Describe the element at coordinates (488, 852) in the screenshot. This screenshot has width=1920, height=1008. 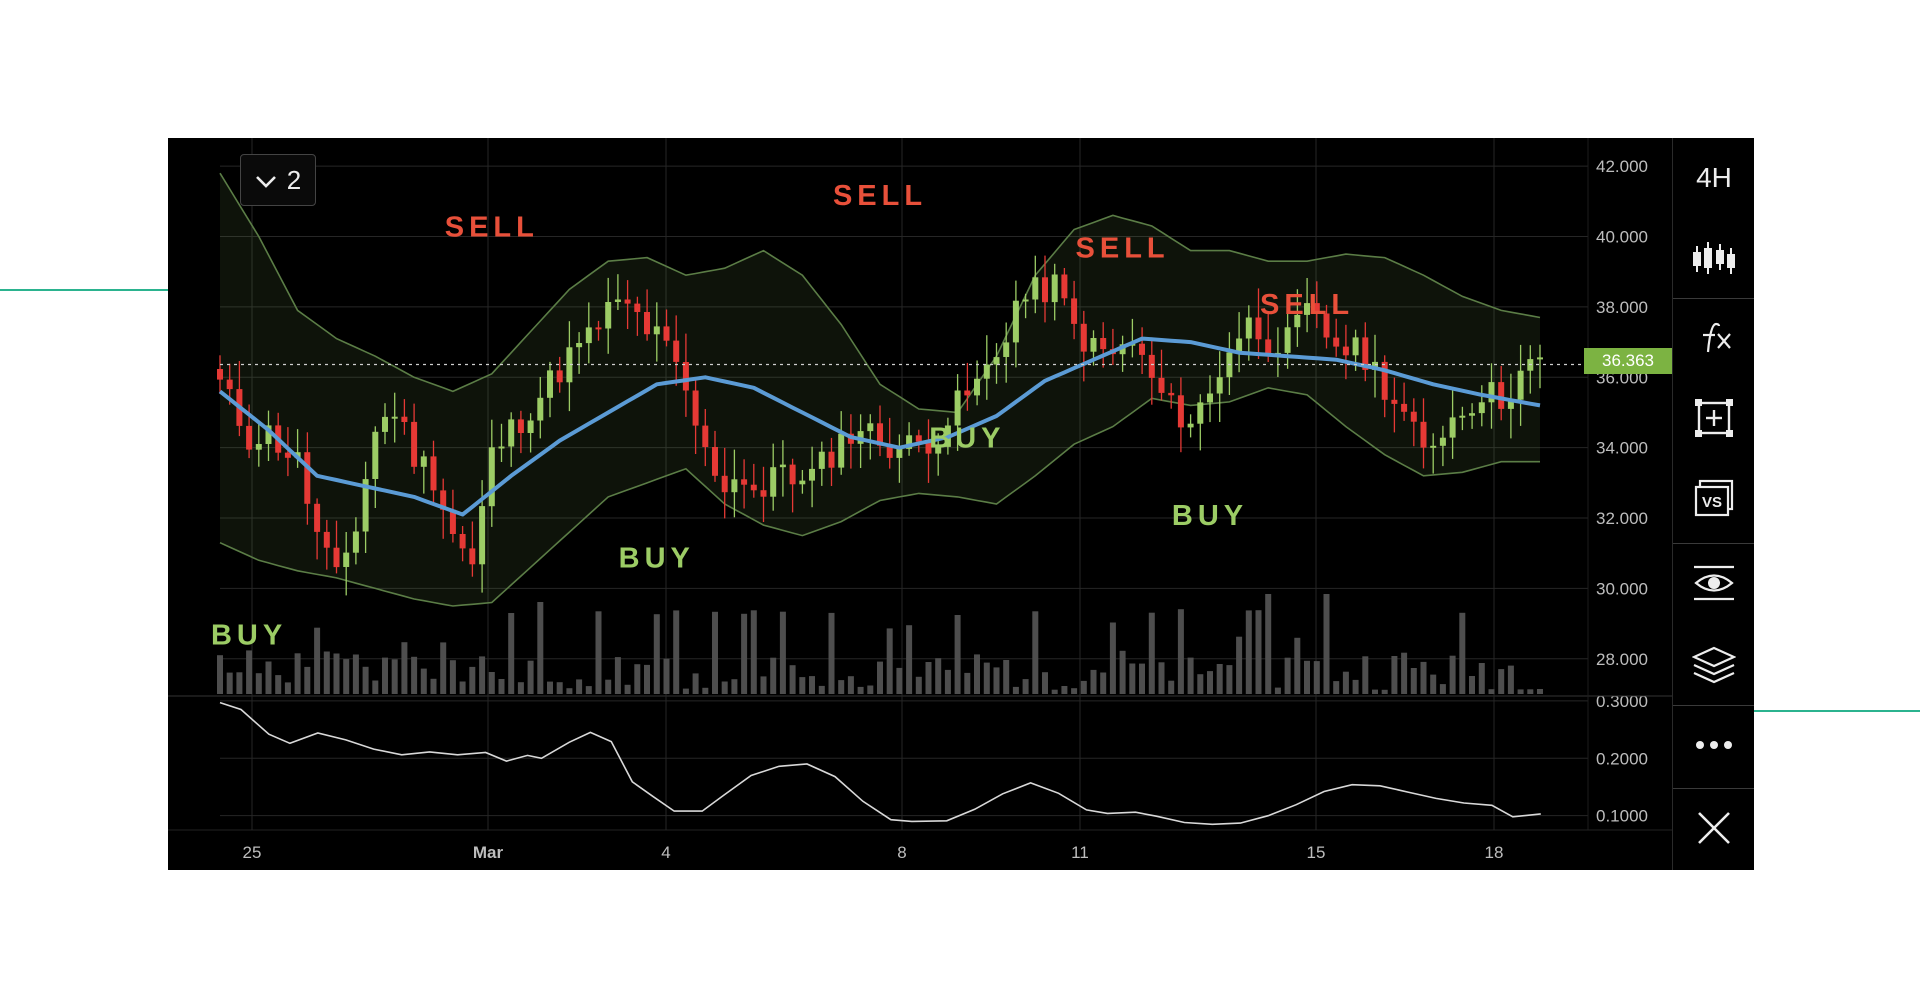
I see `time-tick-label: Mar` at that location.